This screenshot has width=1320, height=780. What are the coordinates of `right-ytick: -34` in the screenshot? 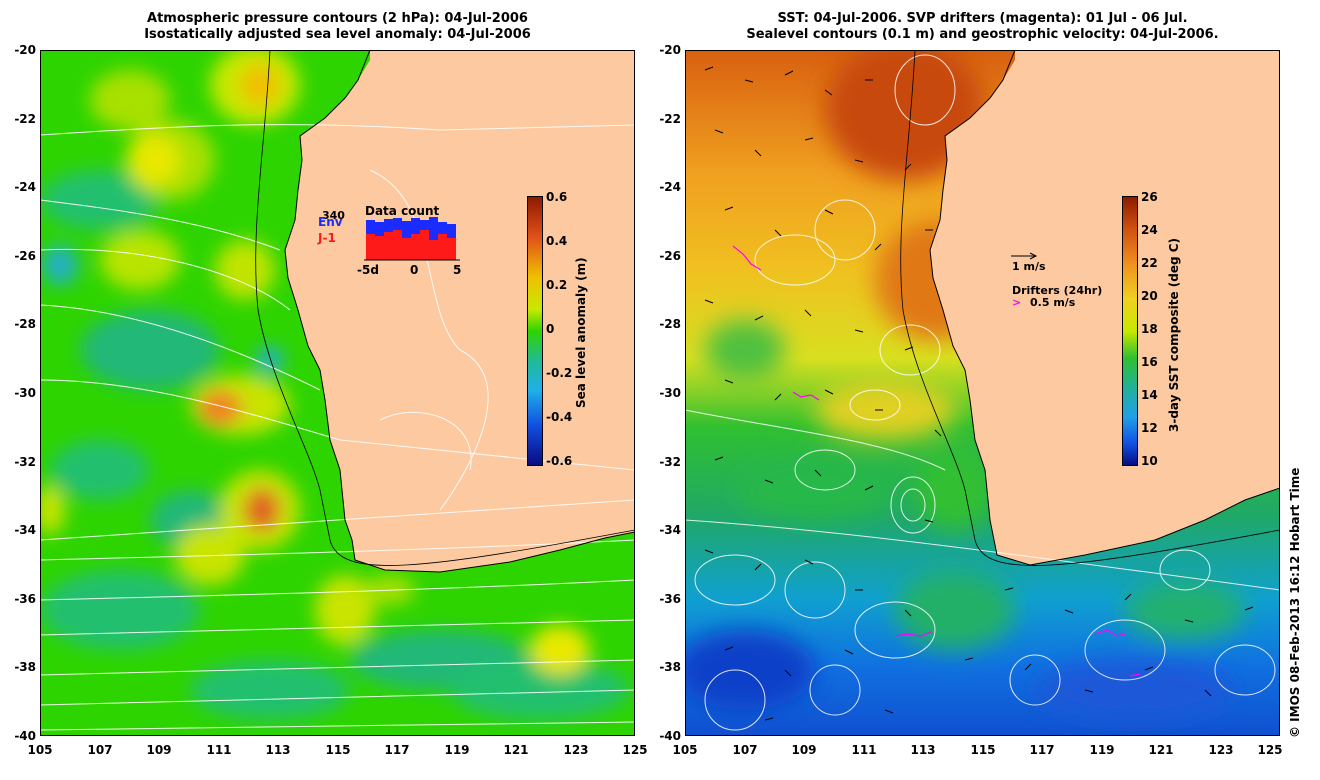 It's located at (670, 530).